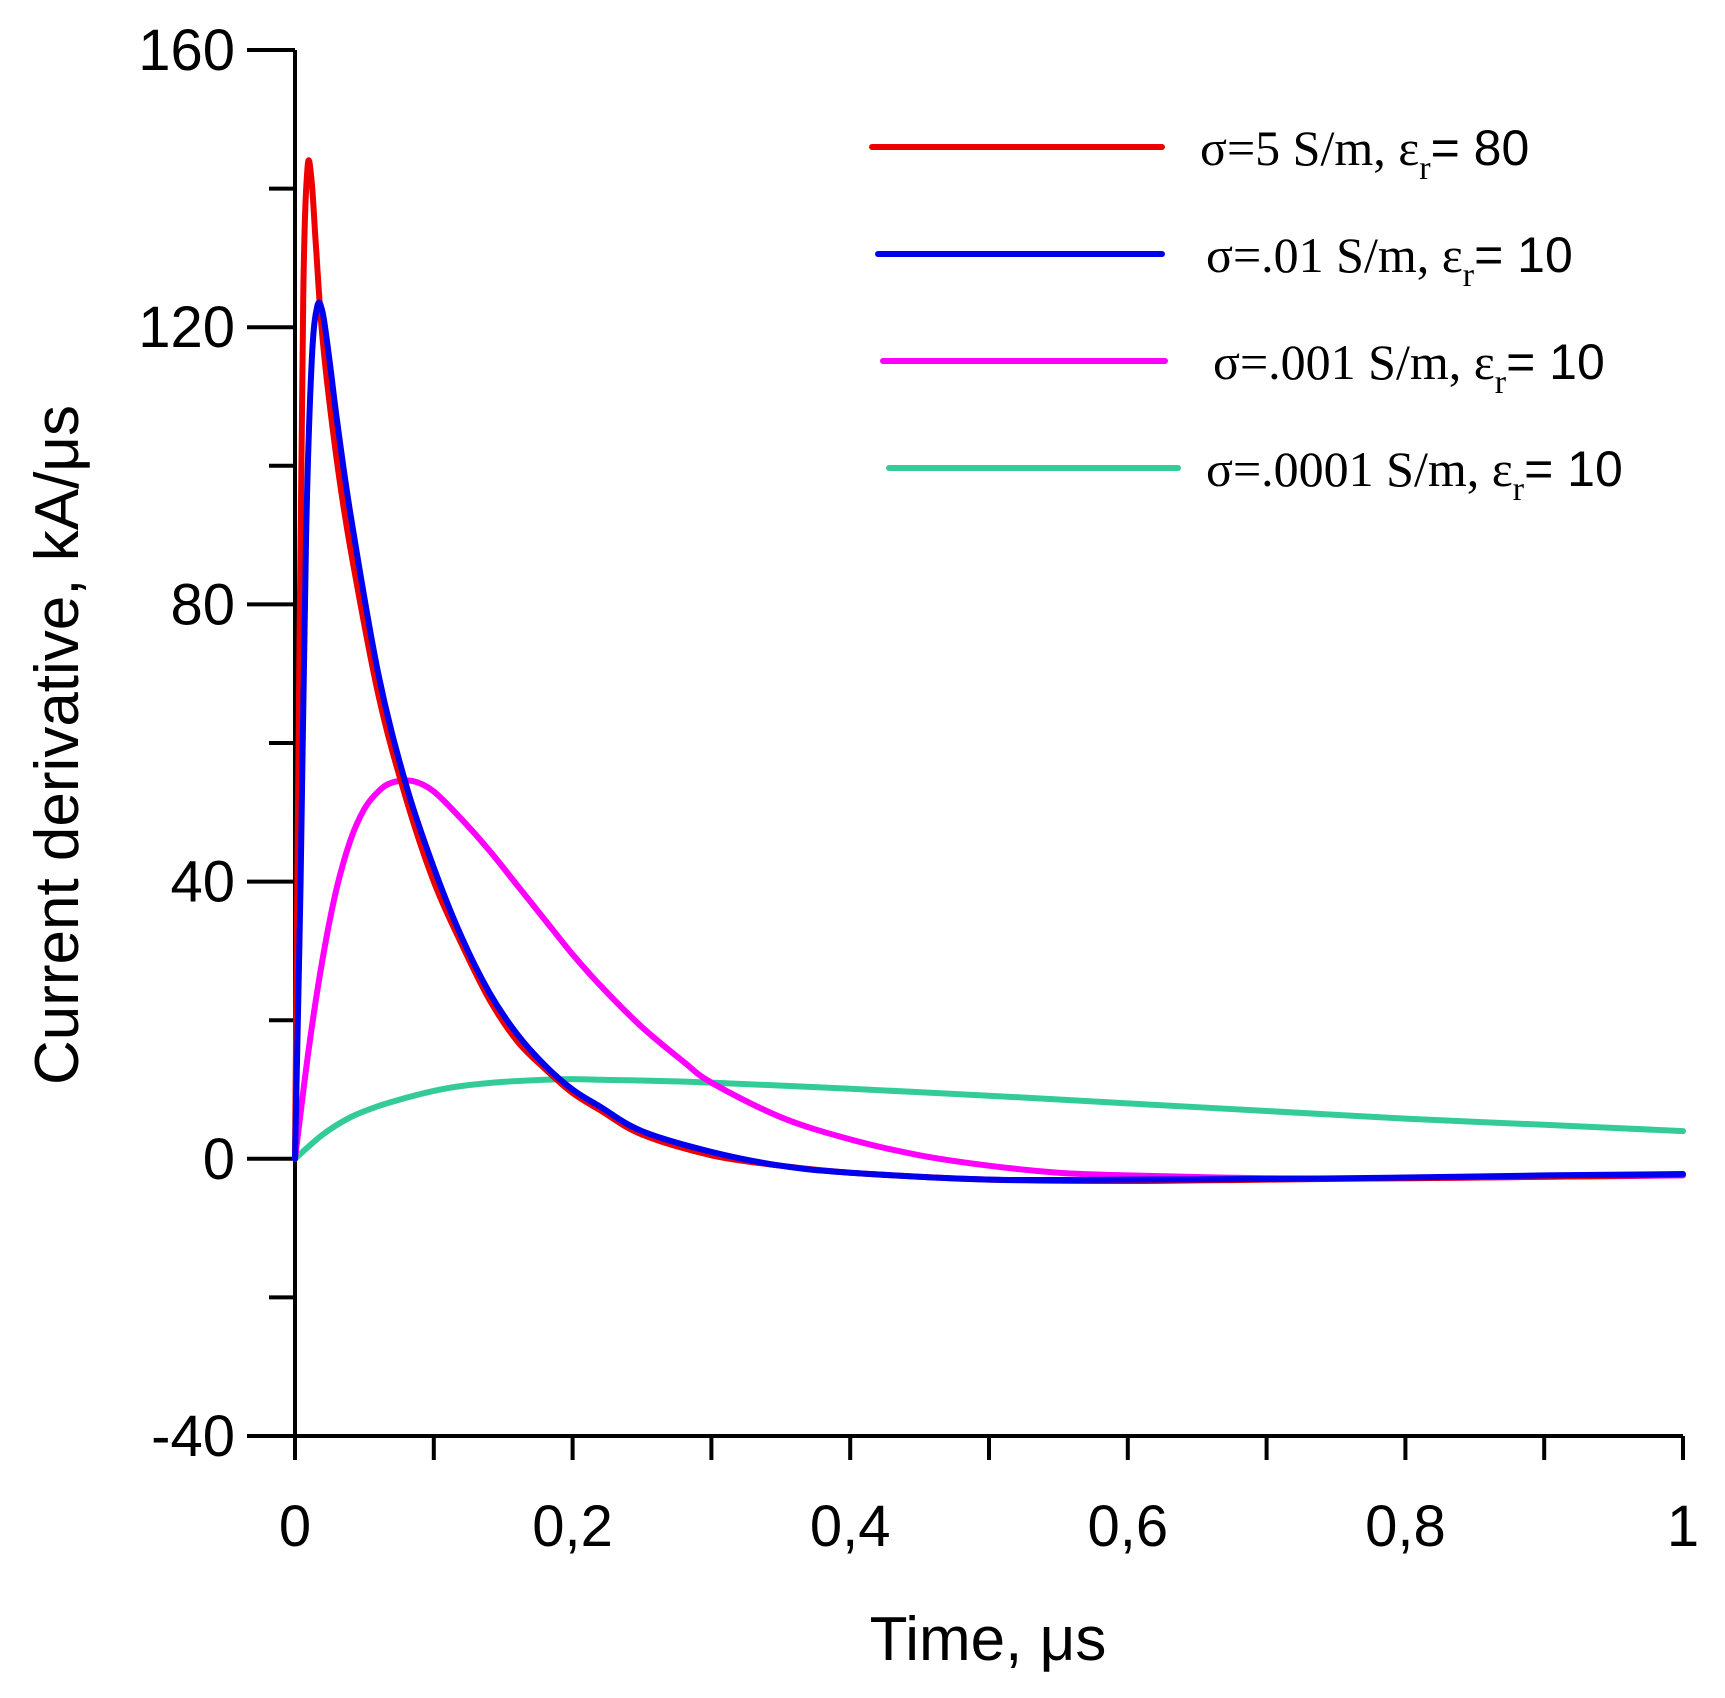 The height and width of the screenshot is (1698, 1725). I want to click on y-axis-title: Current derivative, kA/μs, so click(57, 745).